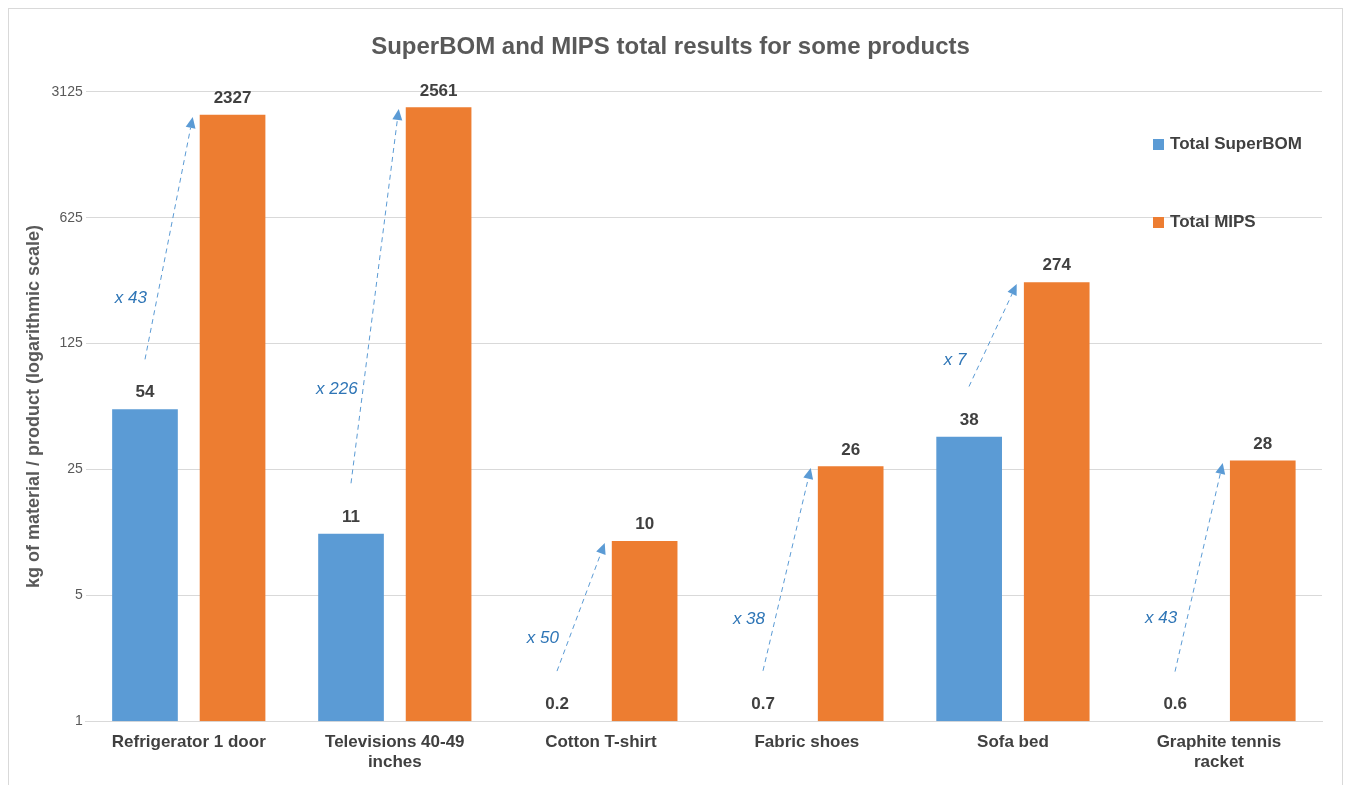 The width and height of the screenshot is (1349, 785). Describe the element at coordinates (955, 360) in the screenshot. I see `annotation: x 7` at that location.